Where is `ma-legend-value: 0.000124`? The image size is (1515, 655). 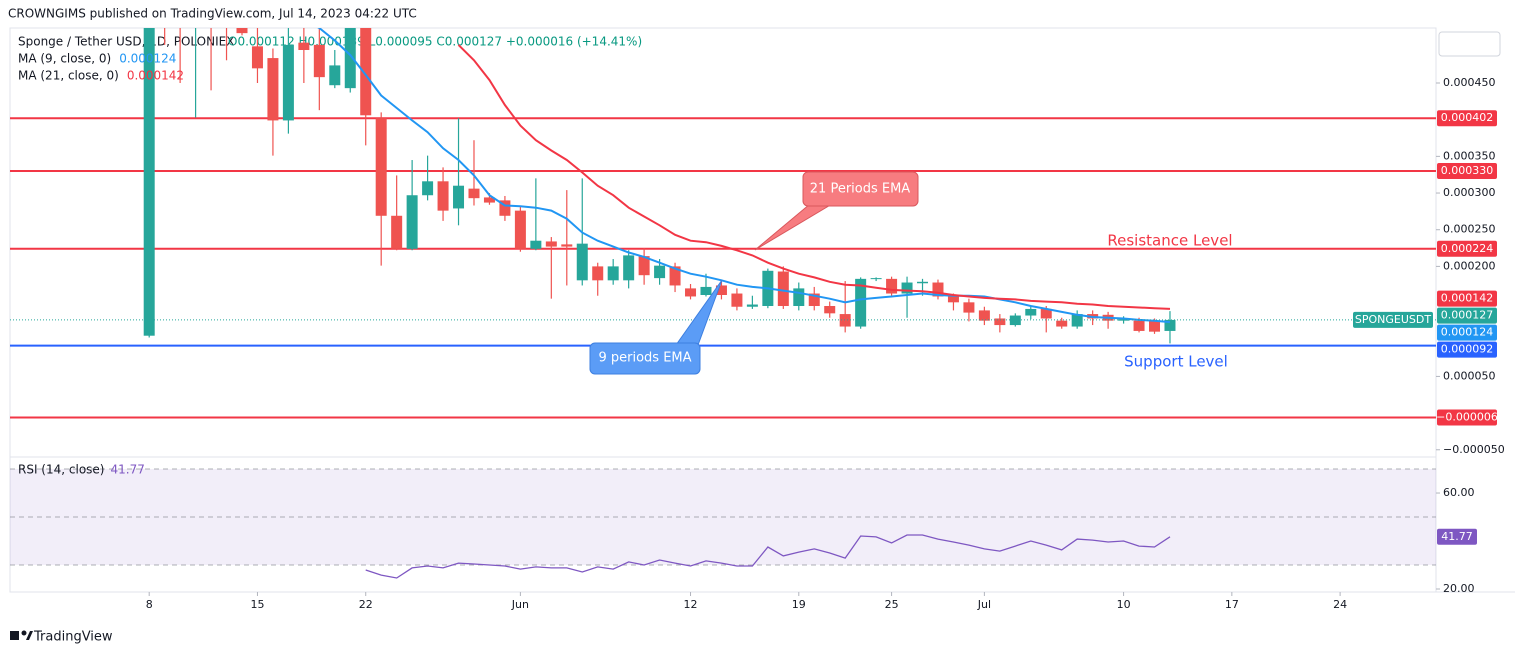
ma-legend-value: 0.000124 is located at coordinates (147, 59).